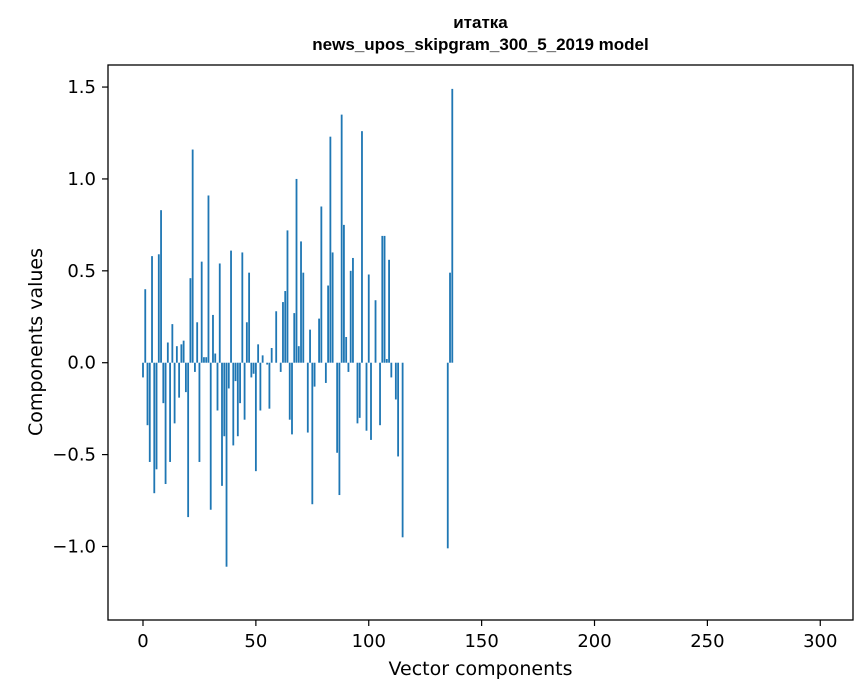  I want to click on y-tick-label: 0.5, so click(81, 271).